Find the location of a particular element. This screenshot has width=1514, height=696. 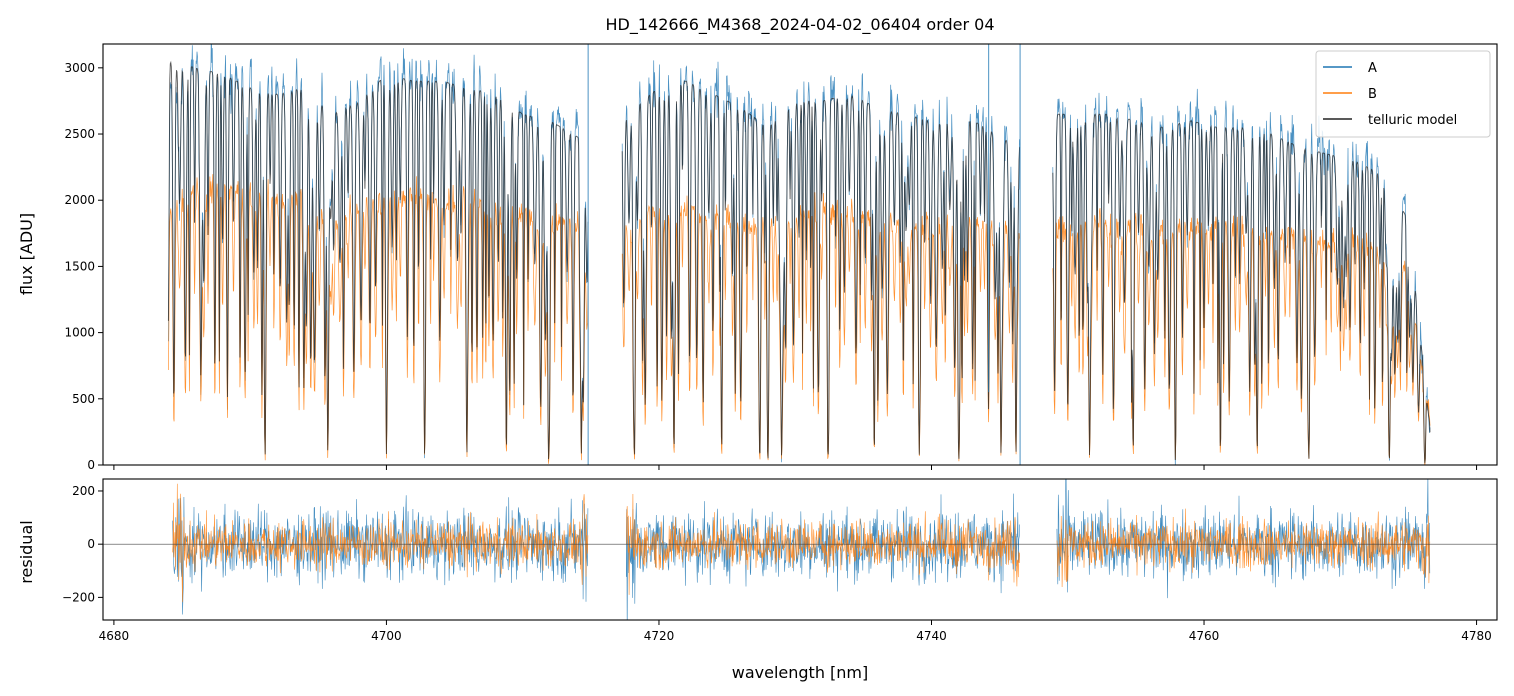

legend-label-a: A is located at coordinates (1372, 68).